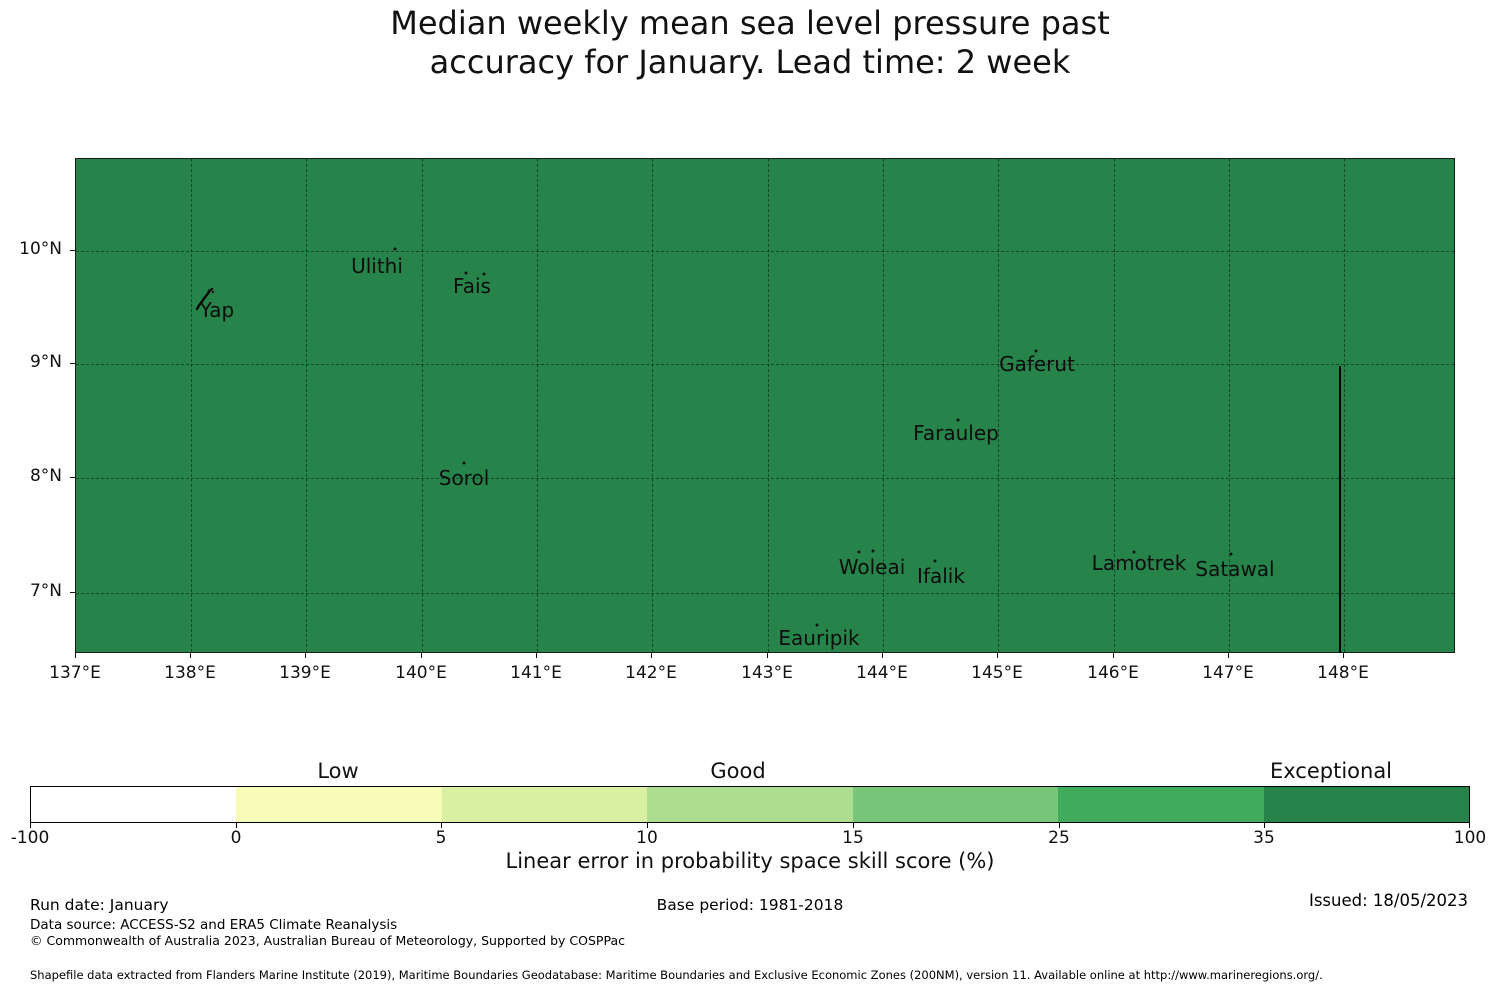 This screenshot has width=1500, height=990. I want to click on island-label-gaferut: Gaferut, so click(1037, 364).